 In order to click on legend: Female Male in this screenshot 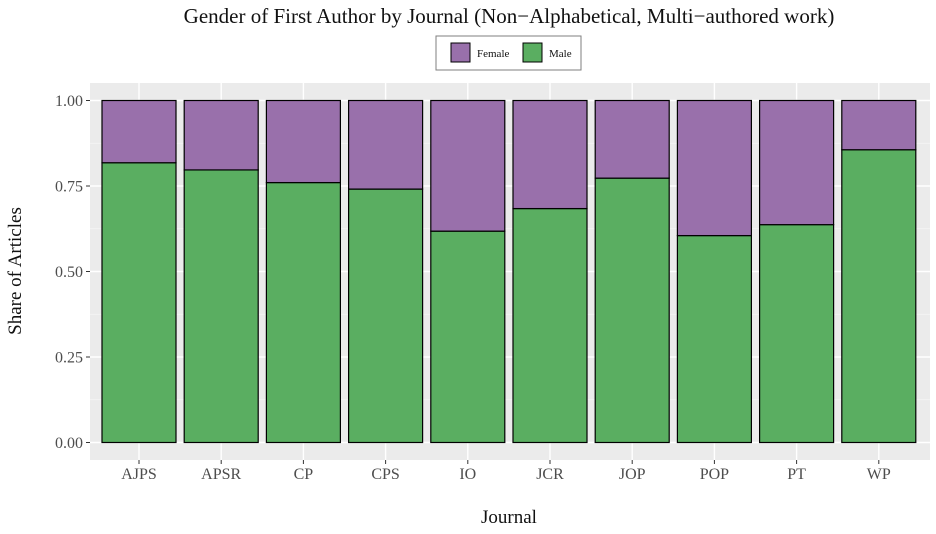, I will do `click(508, 53)`.